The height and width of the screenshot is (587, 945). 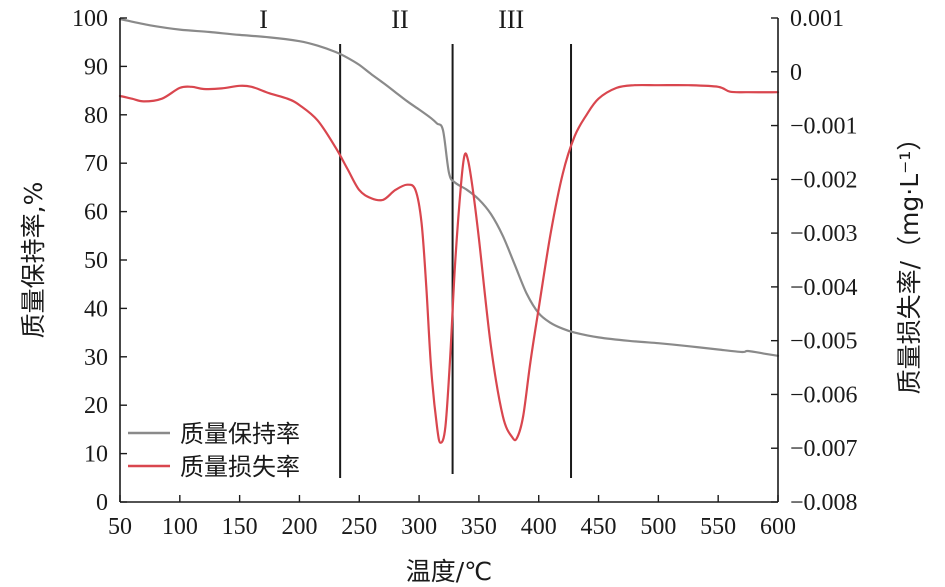 What do you see at coordinates (96, 116) in the screenshot?
I see `y-left-tick-label: 80` at bounding box center [96, 116].